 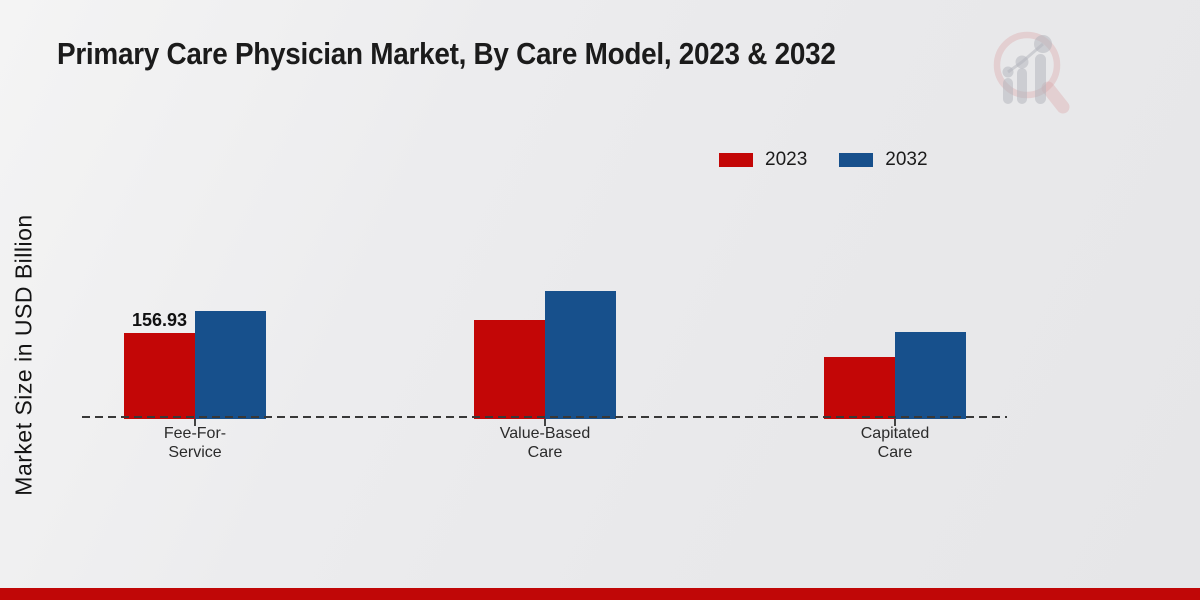 I want to click on legend-item-2023: 2023, so click(x=763, y=160).